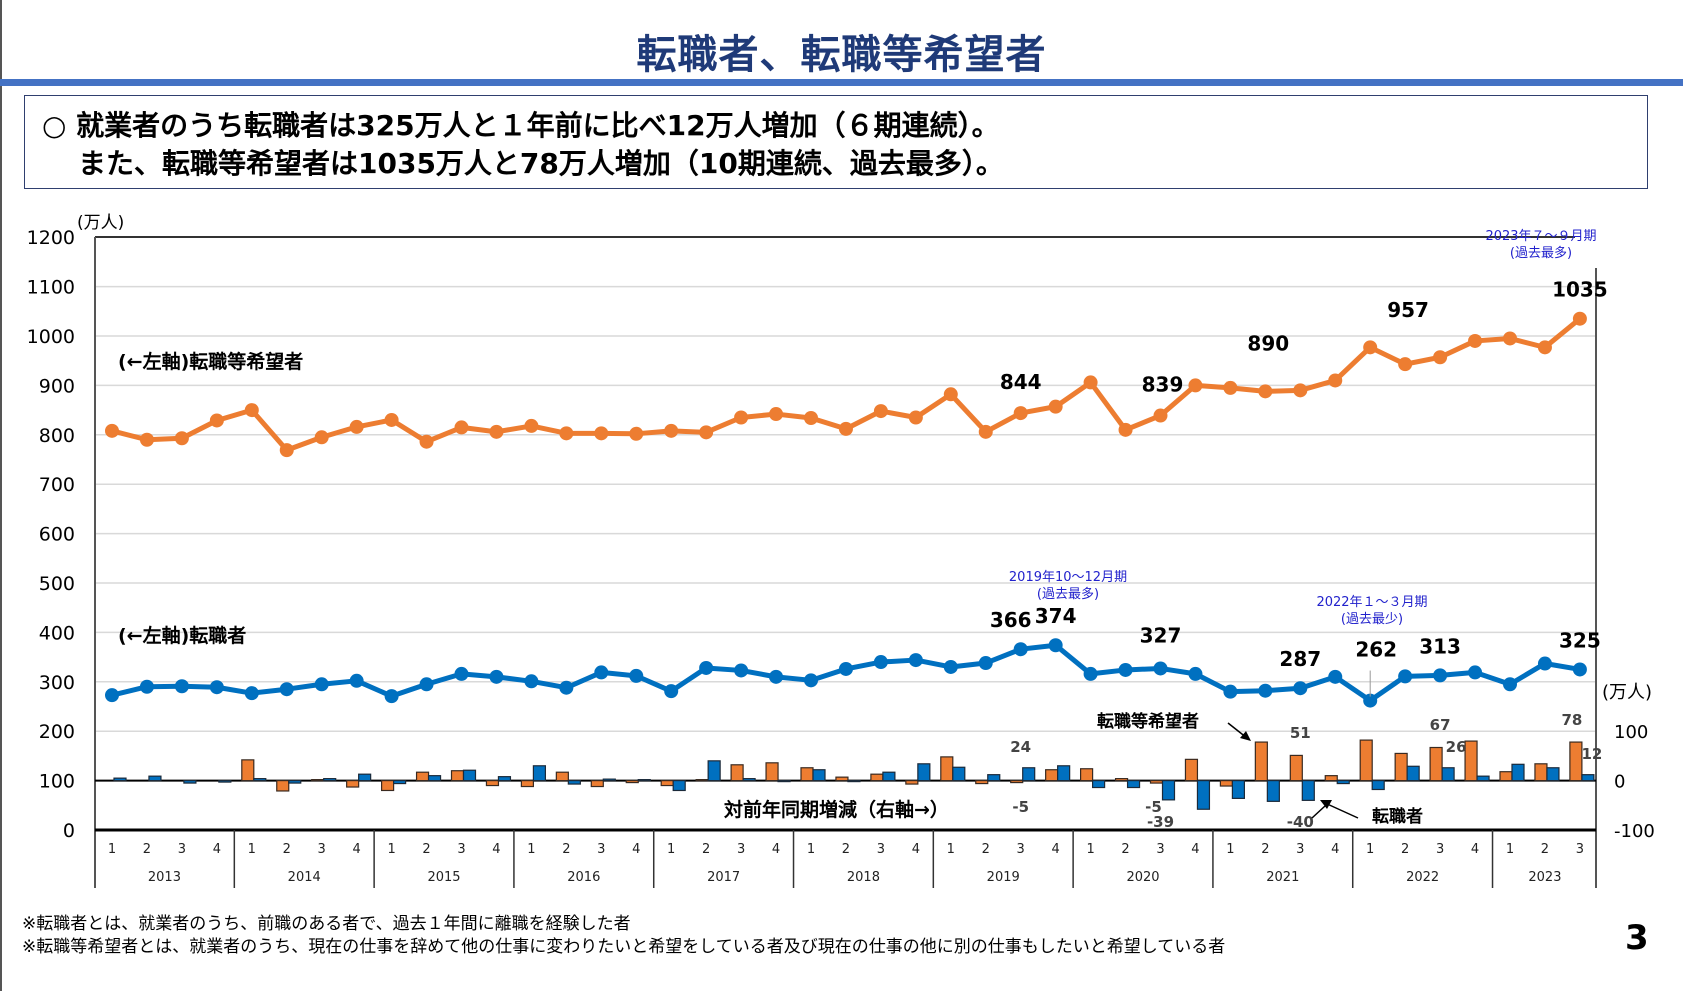  I want to click on x-tick-year: 2018, so click(863, 877).